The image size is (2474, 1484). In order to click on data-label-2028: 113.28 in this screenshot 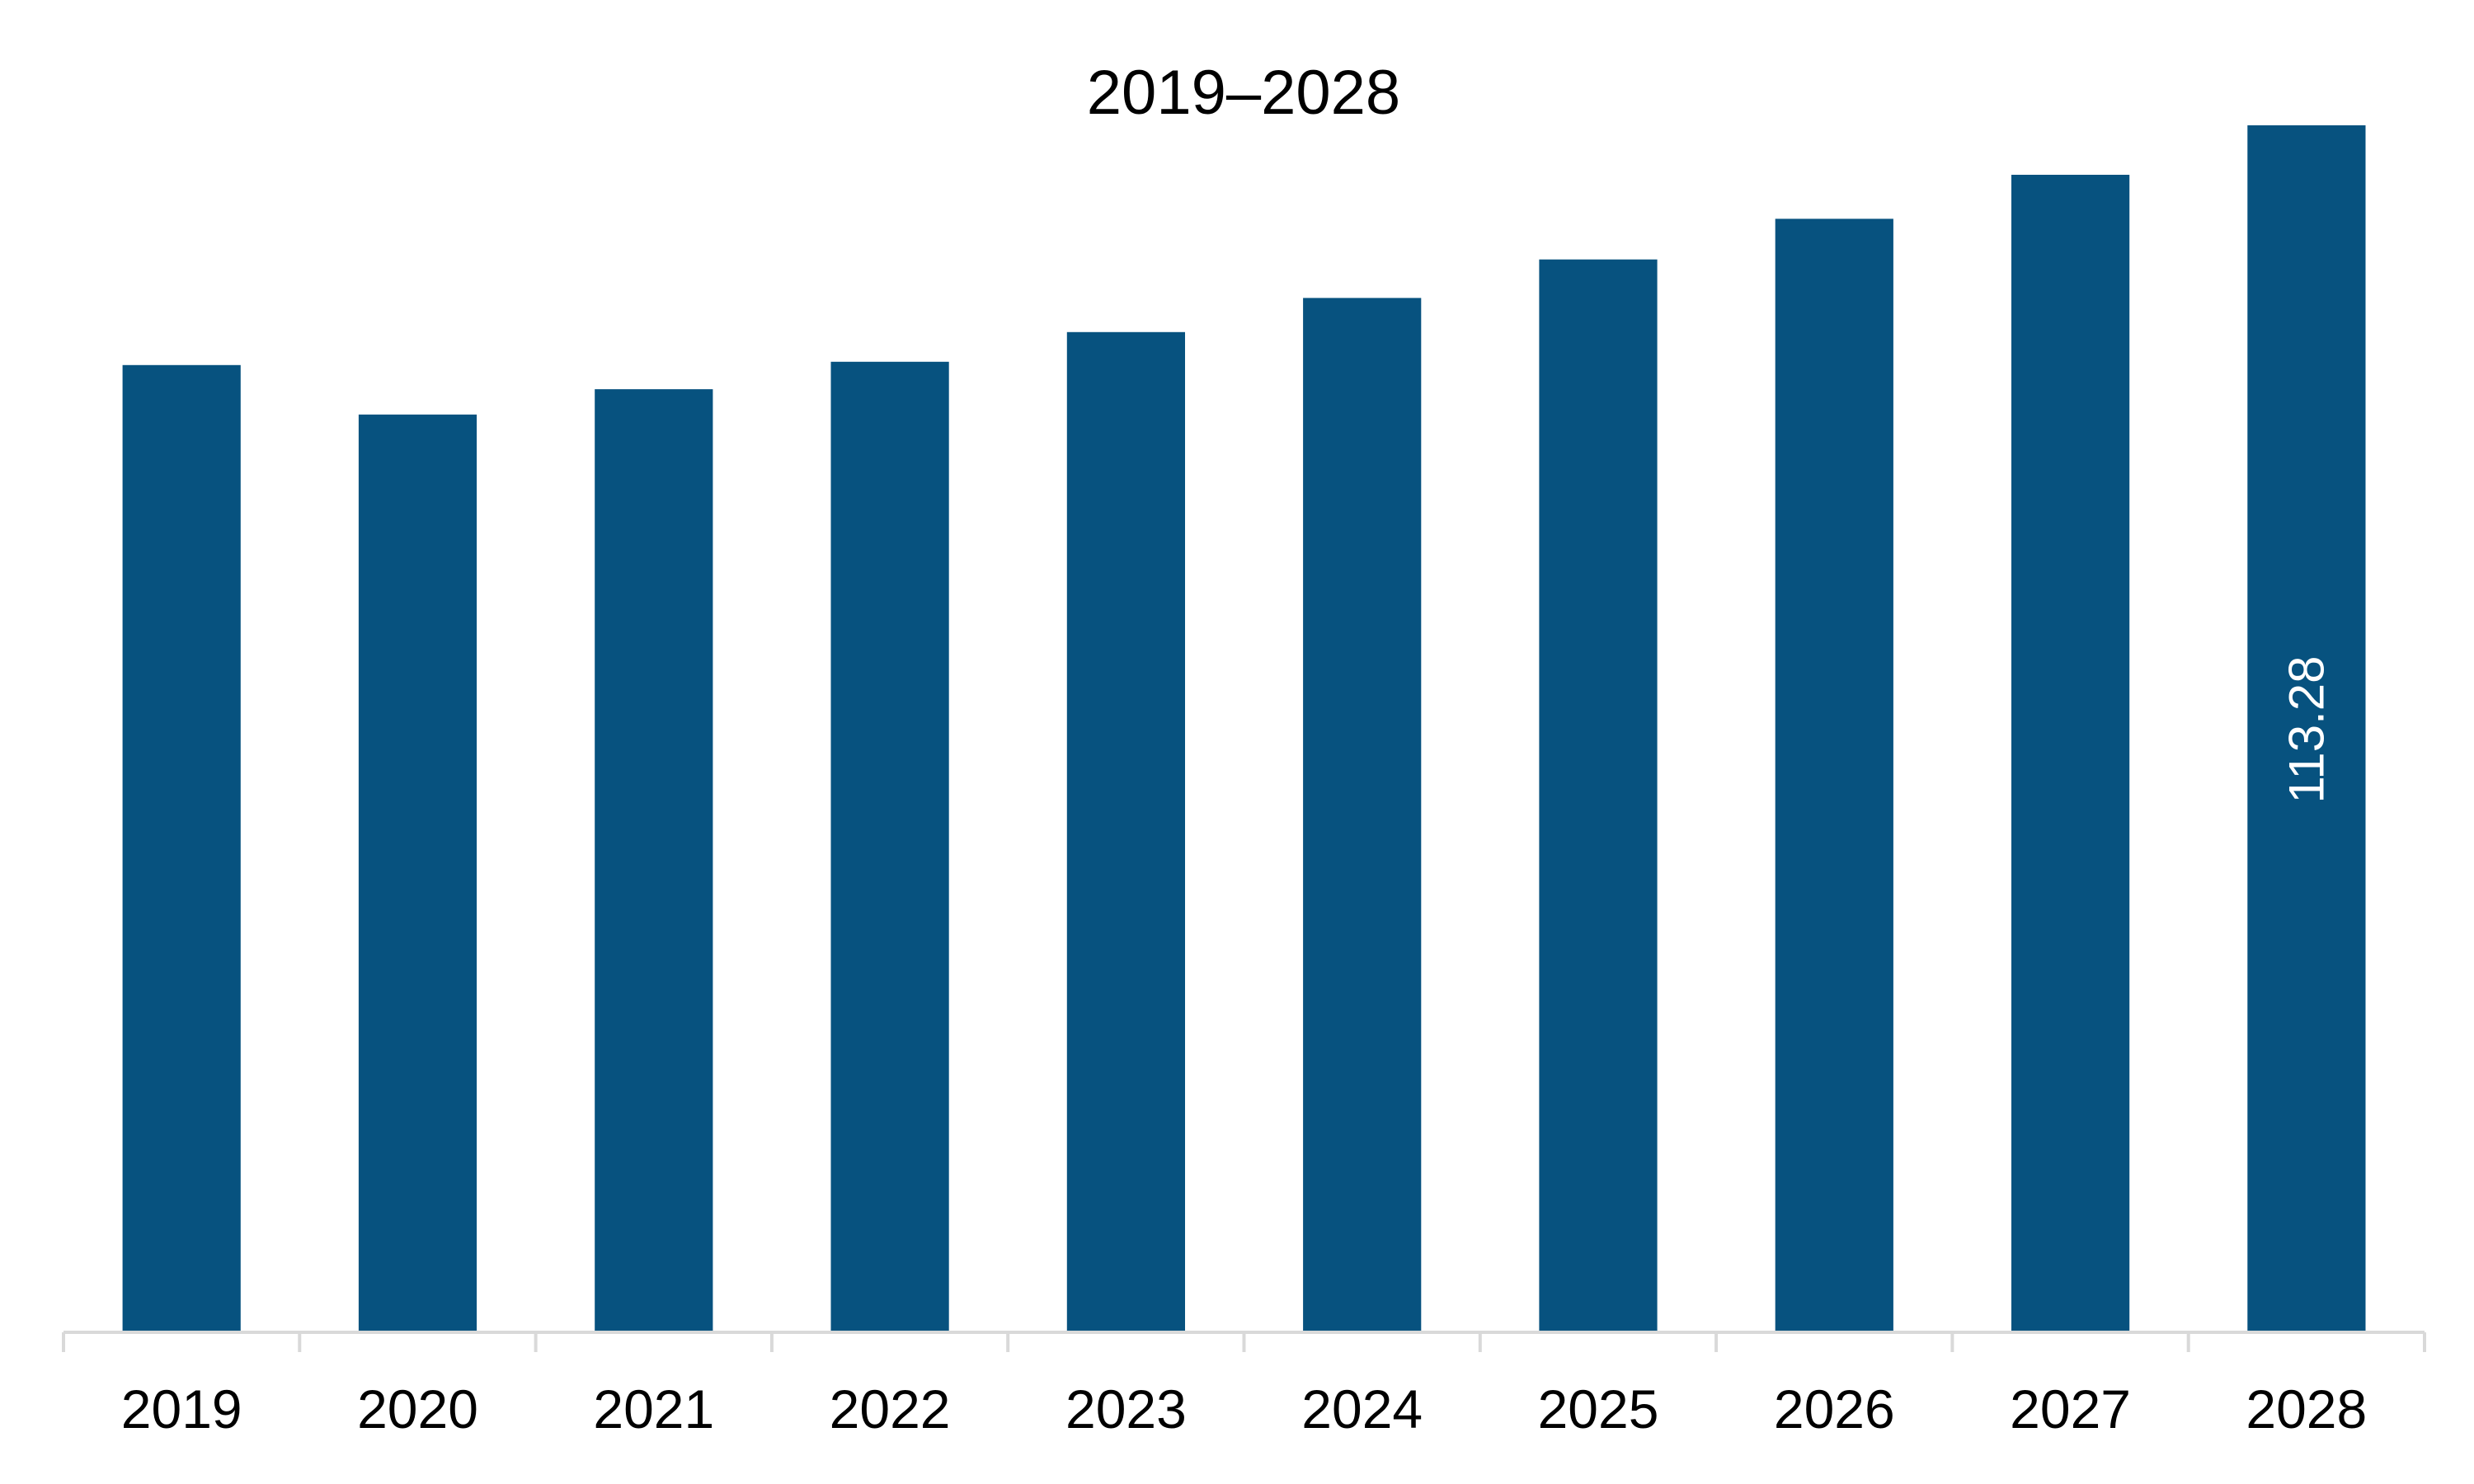, I will do `click(2306, 729)`.